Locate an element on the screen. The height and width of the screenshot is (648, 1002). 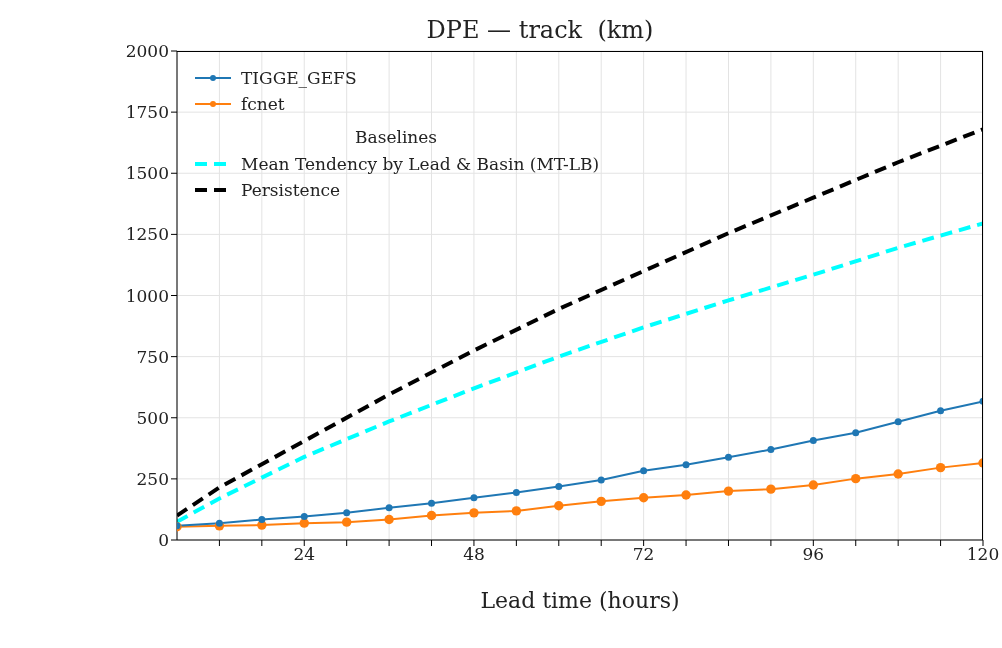
legend-label: Mean Tendency by Lead & Basin (MT-LB) is located at coordinates (420, 164).